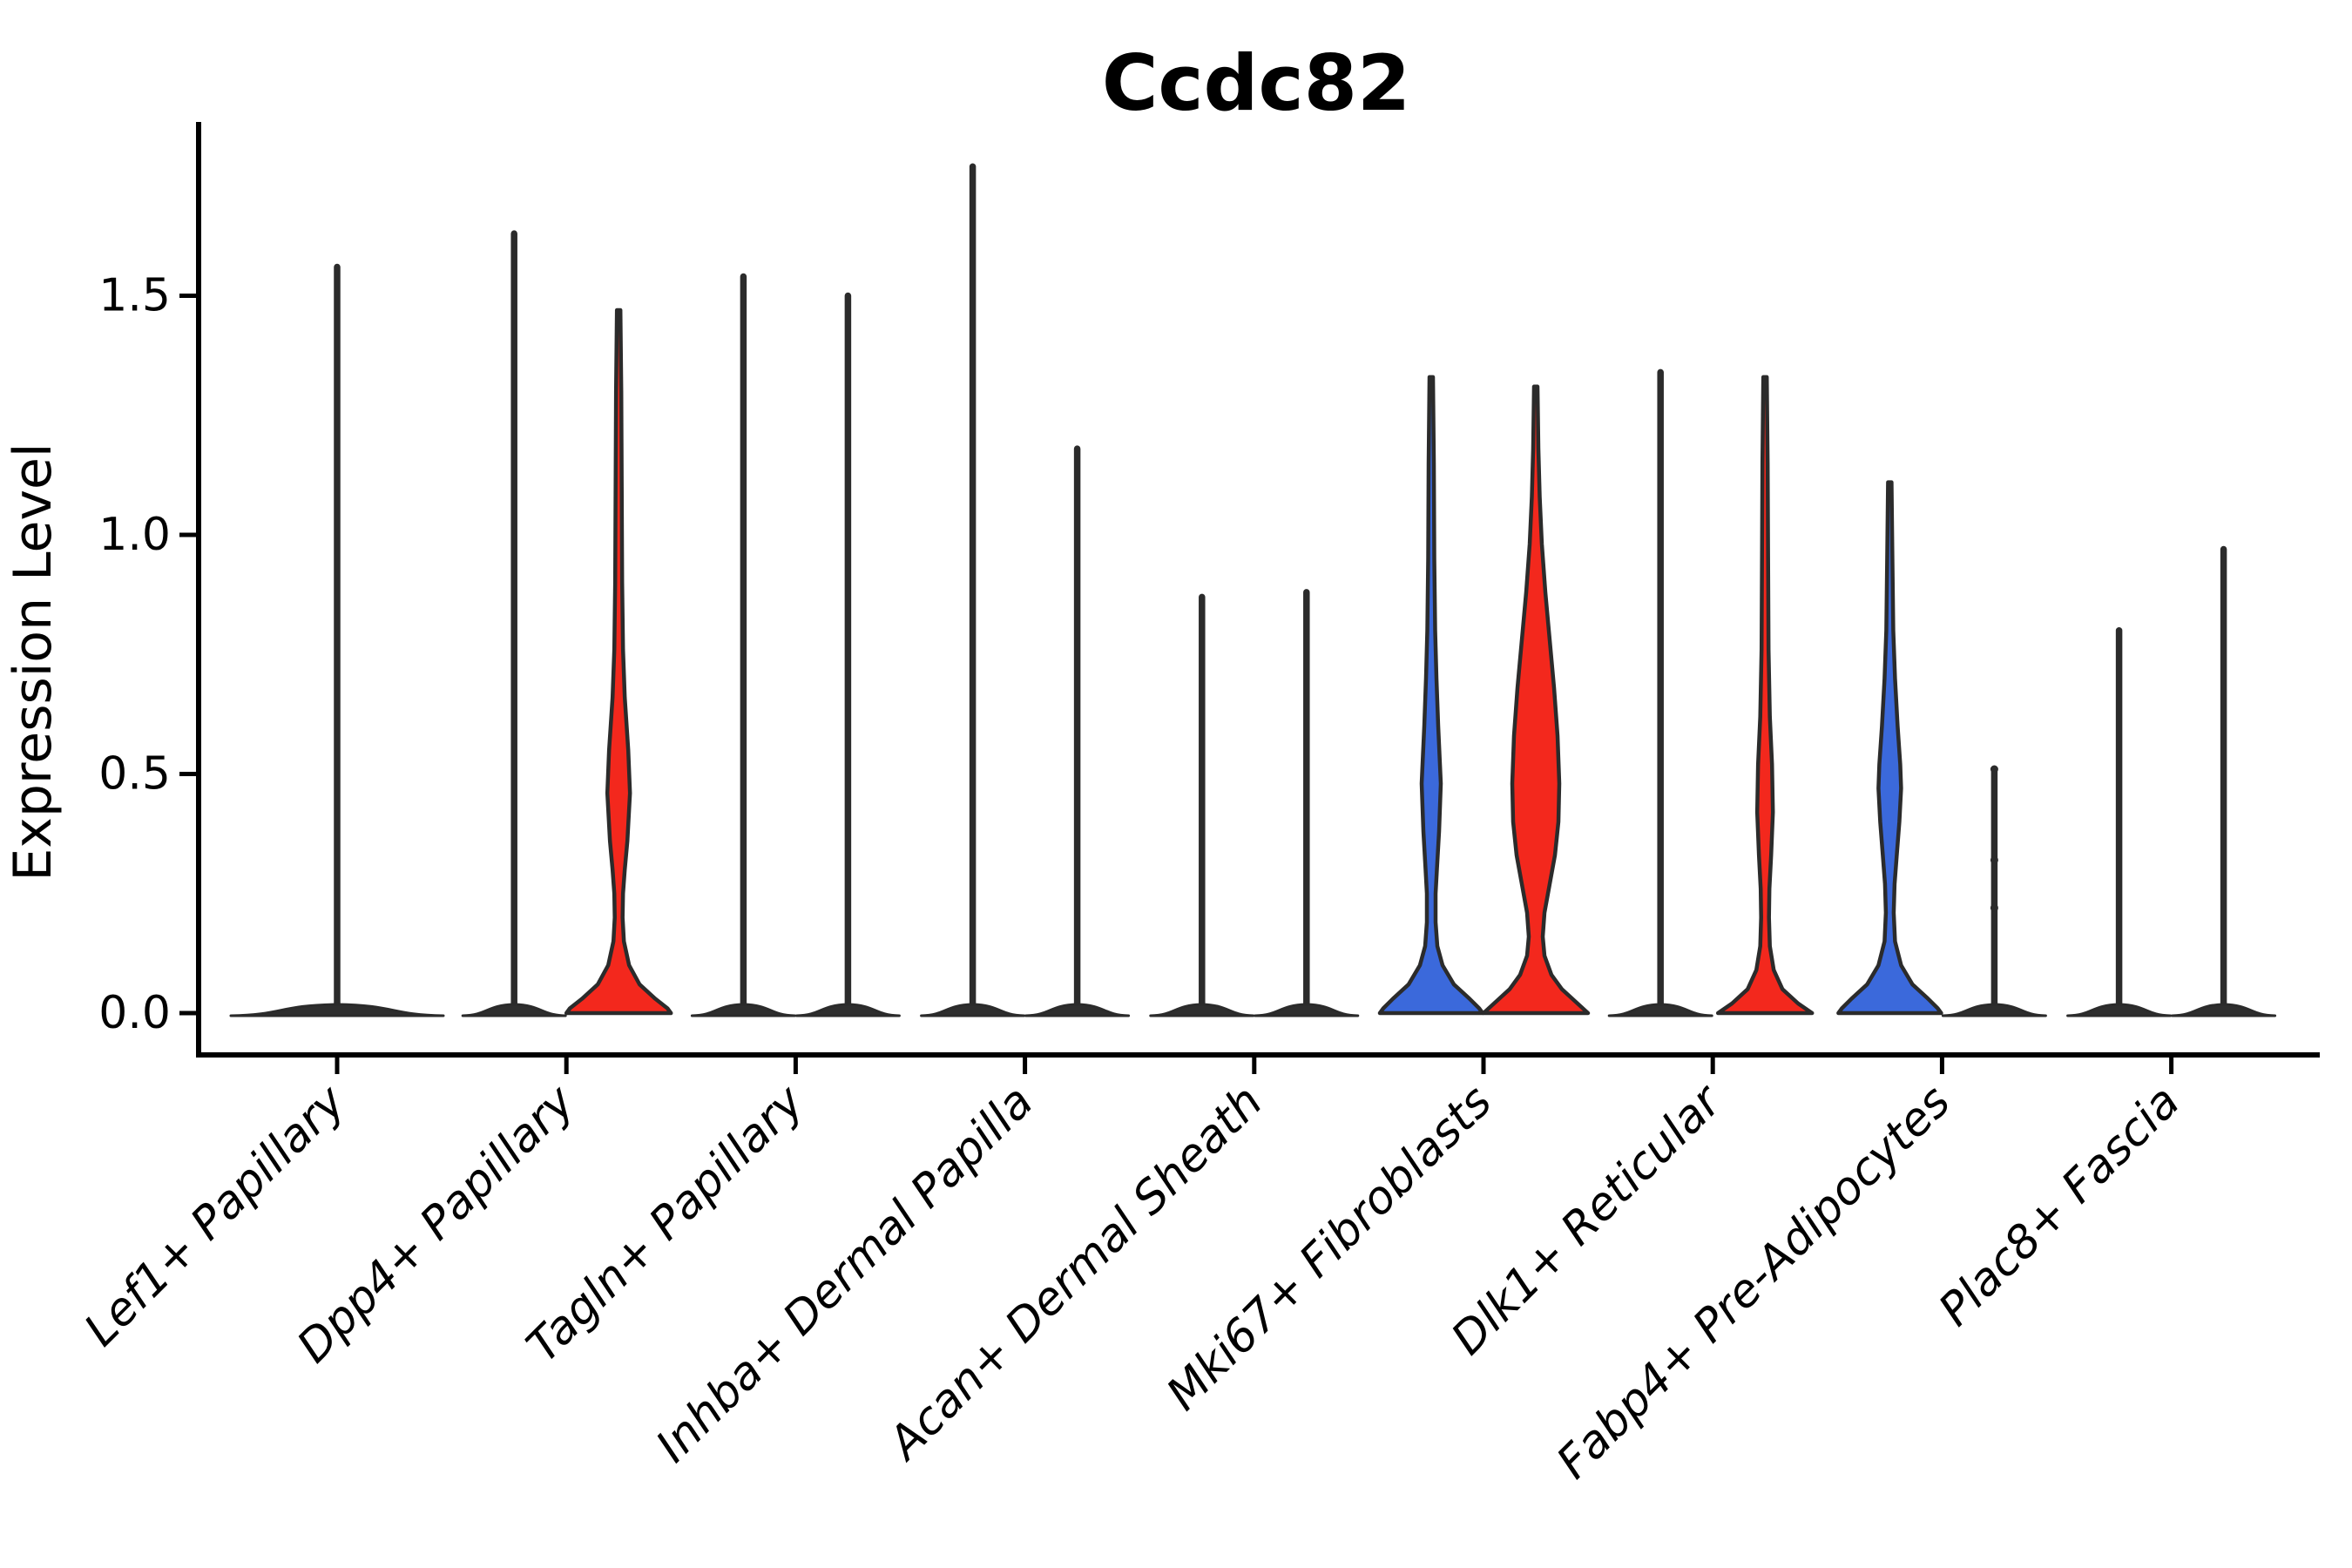 The height and width of the screenshot is (1568, 2352). I want to click on x-tick-label: Fabp4+ Pre-Adipocytes, so click(1754, 1283).